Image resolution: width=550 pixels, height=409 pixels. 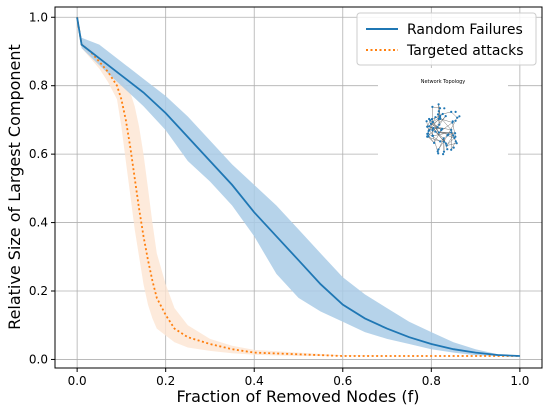 I want to click on inset-background, so click(x=443, y=124).